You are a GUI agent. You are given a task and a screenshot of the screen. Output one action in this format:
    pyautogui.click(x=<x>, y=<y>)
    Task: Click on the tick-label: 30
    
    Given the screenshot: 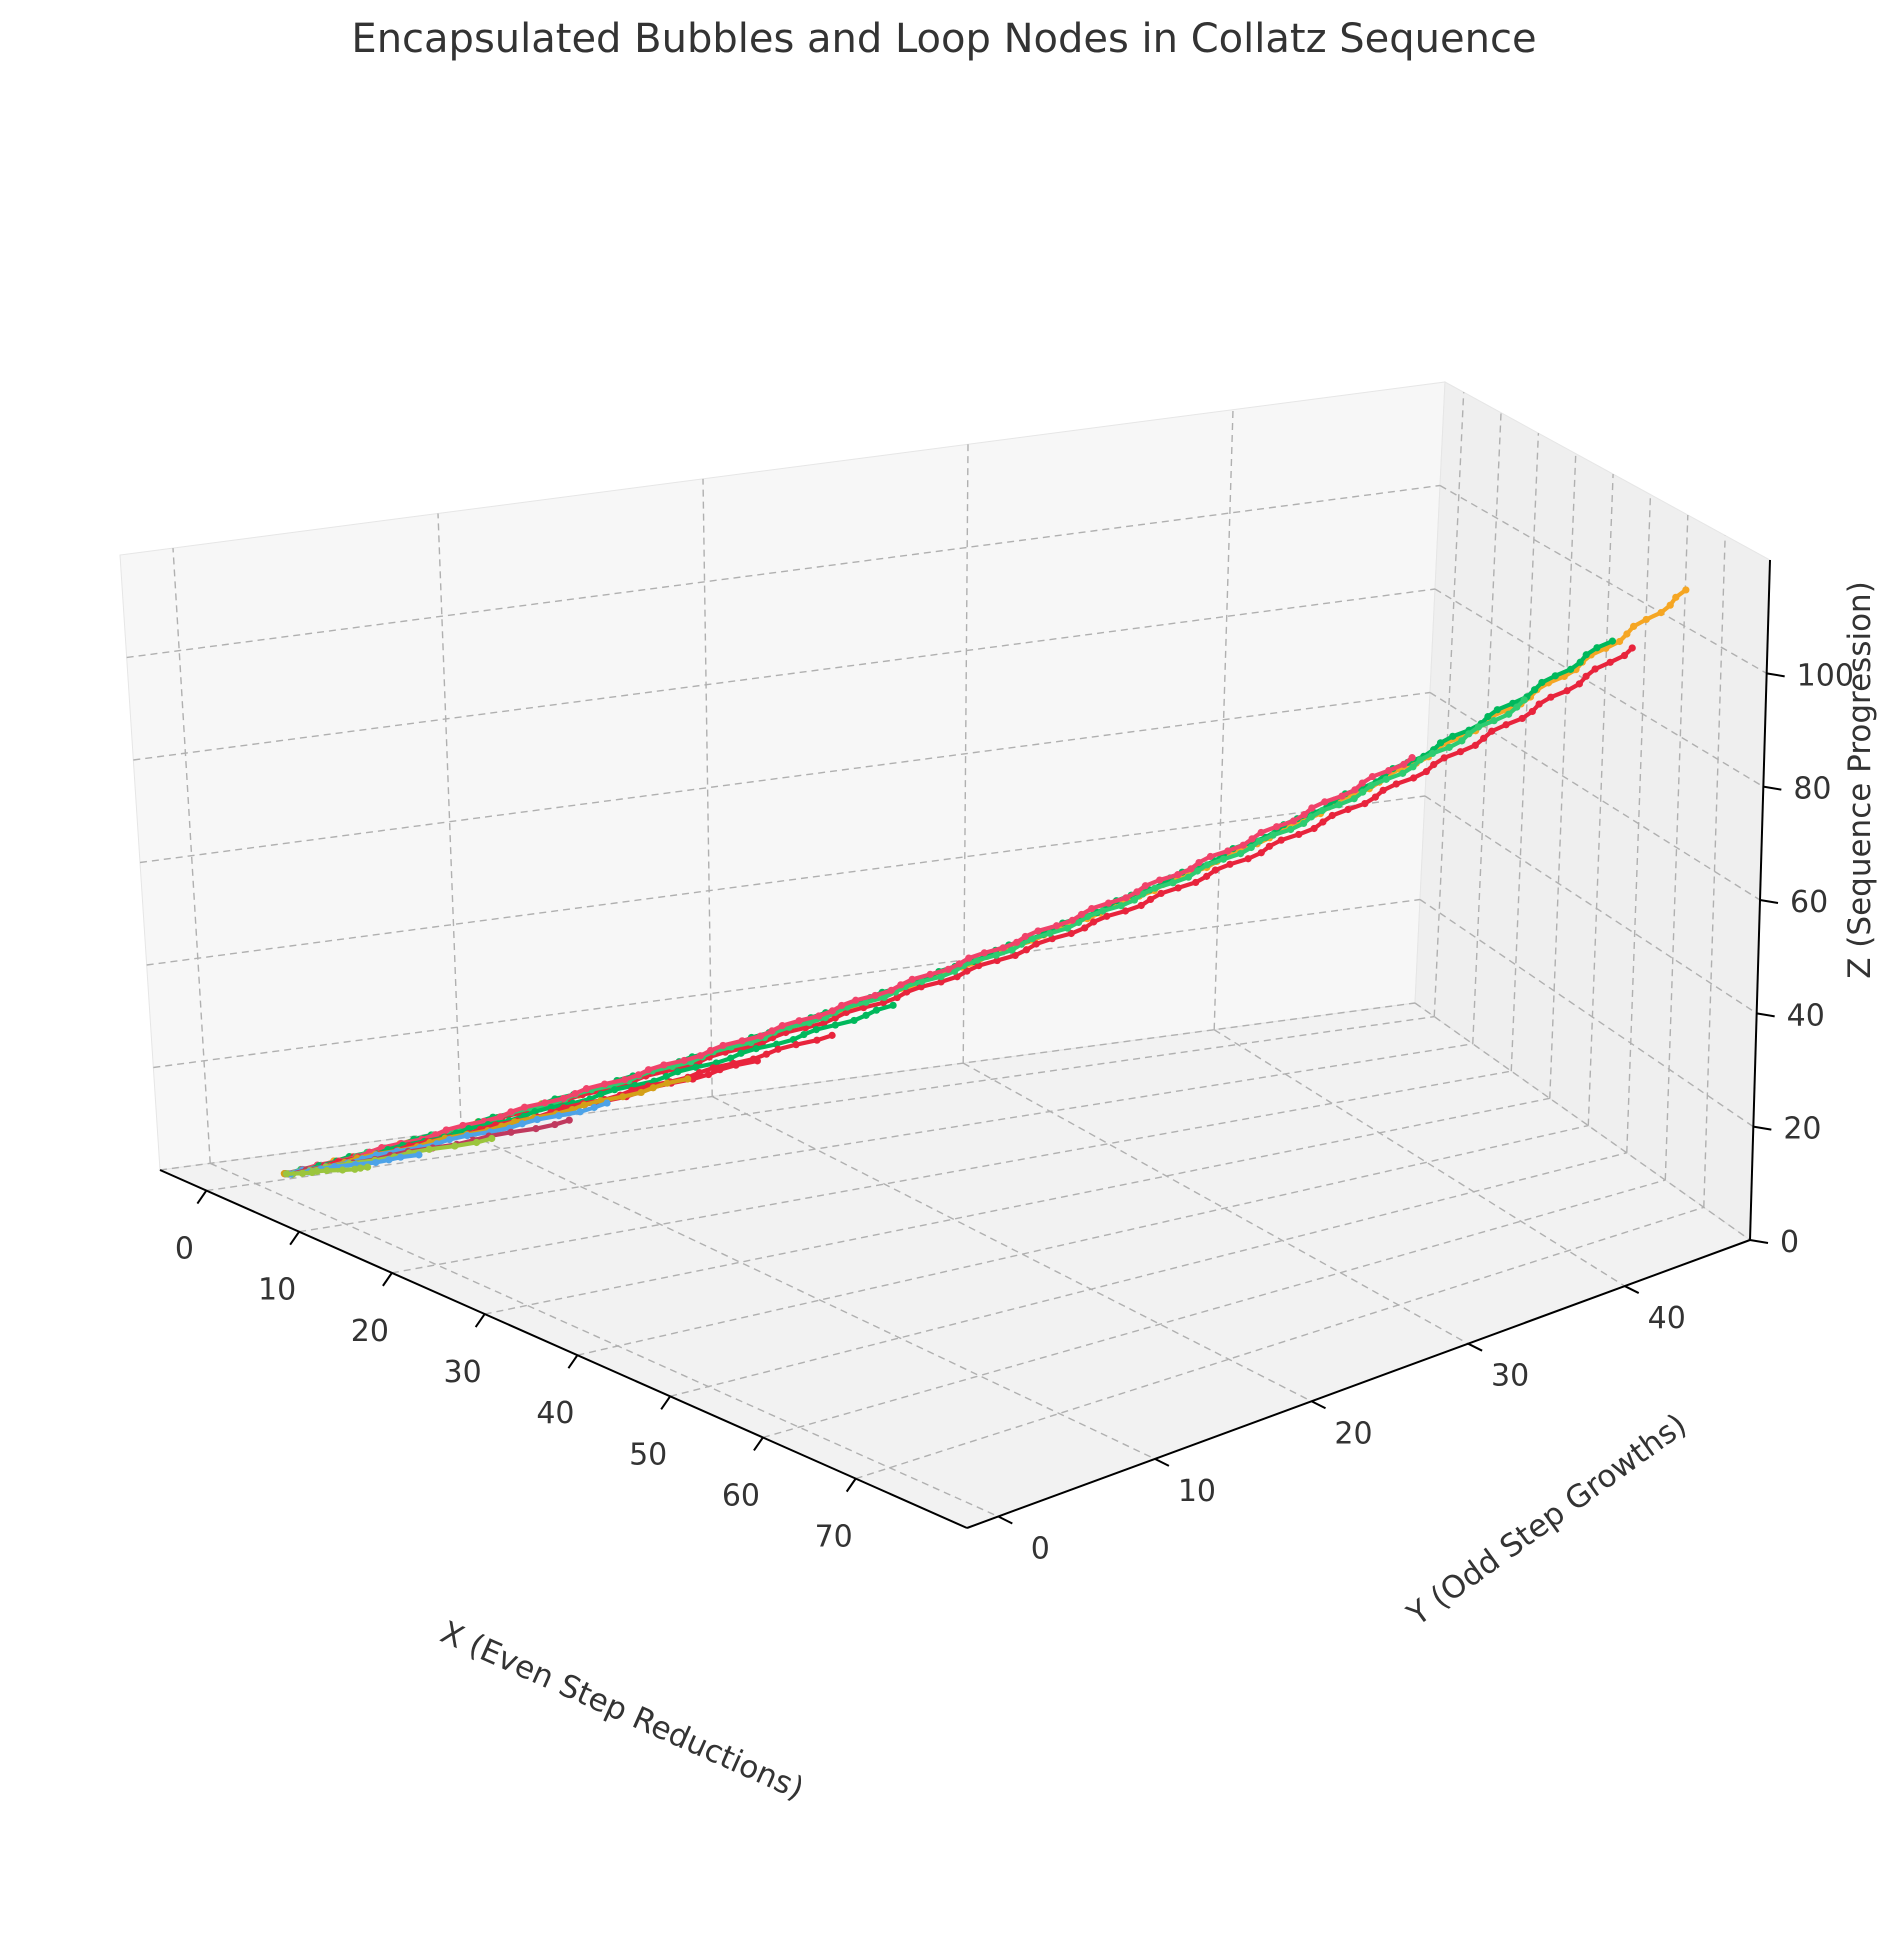 What is the action you would take?
    pyautogui.click(x=463, y=1372)
    